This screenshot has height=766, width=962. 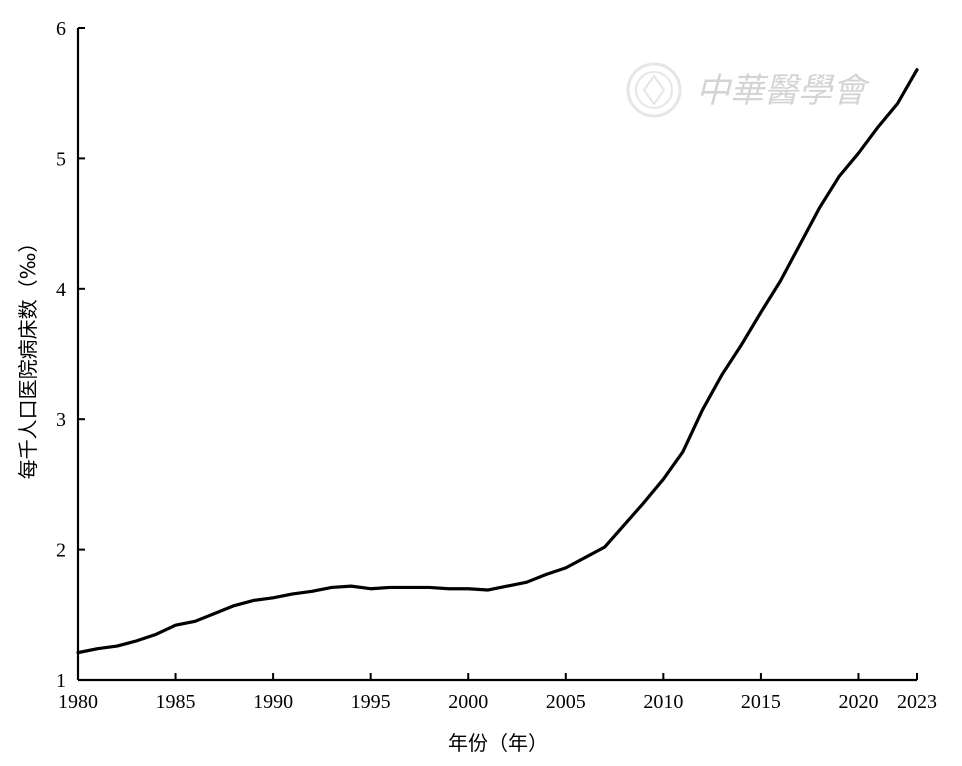 I want to click on x-tick-label: 2005, so click(x=566, y=702).